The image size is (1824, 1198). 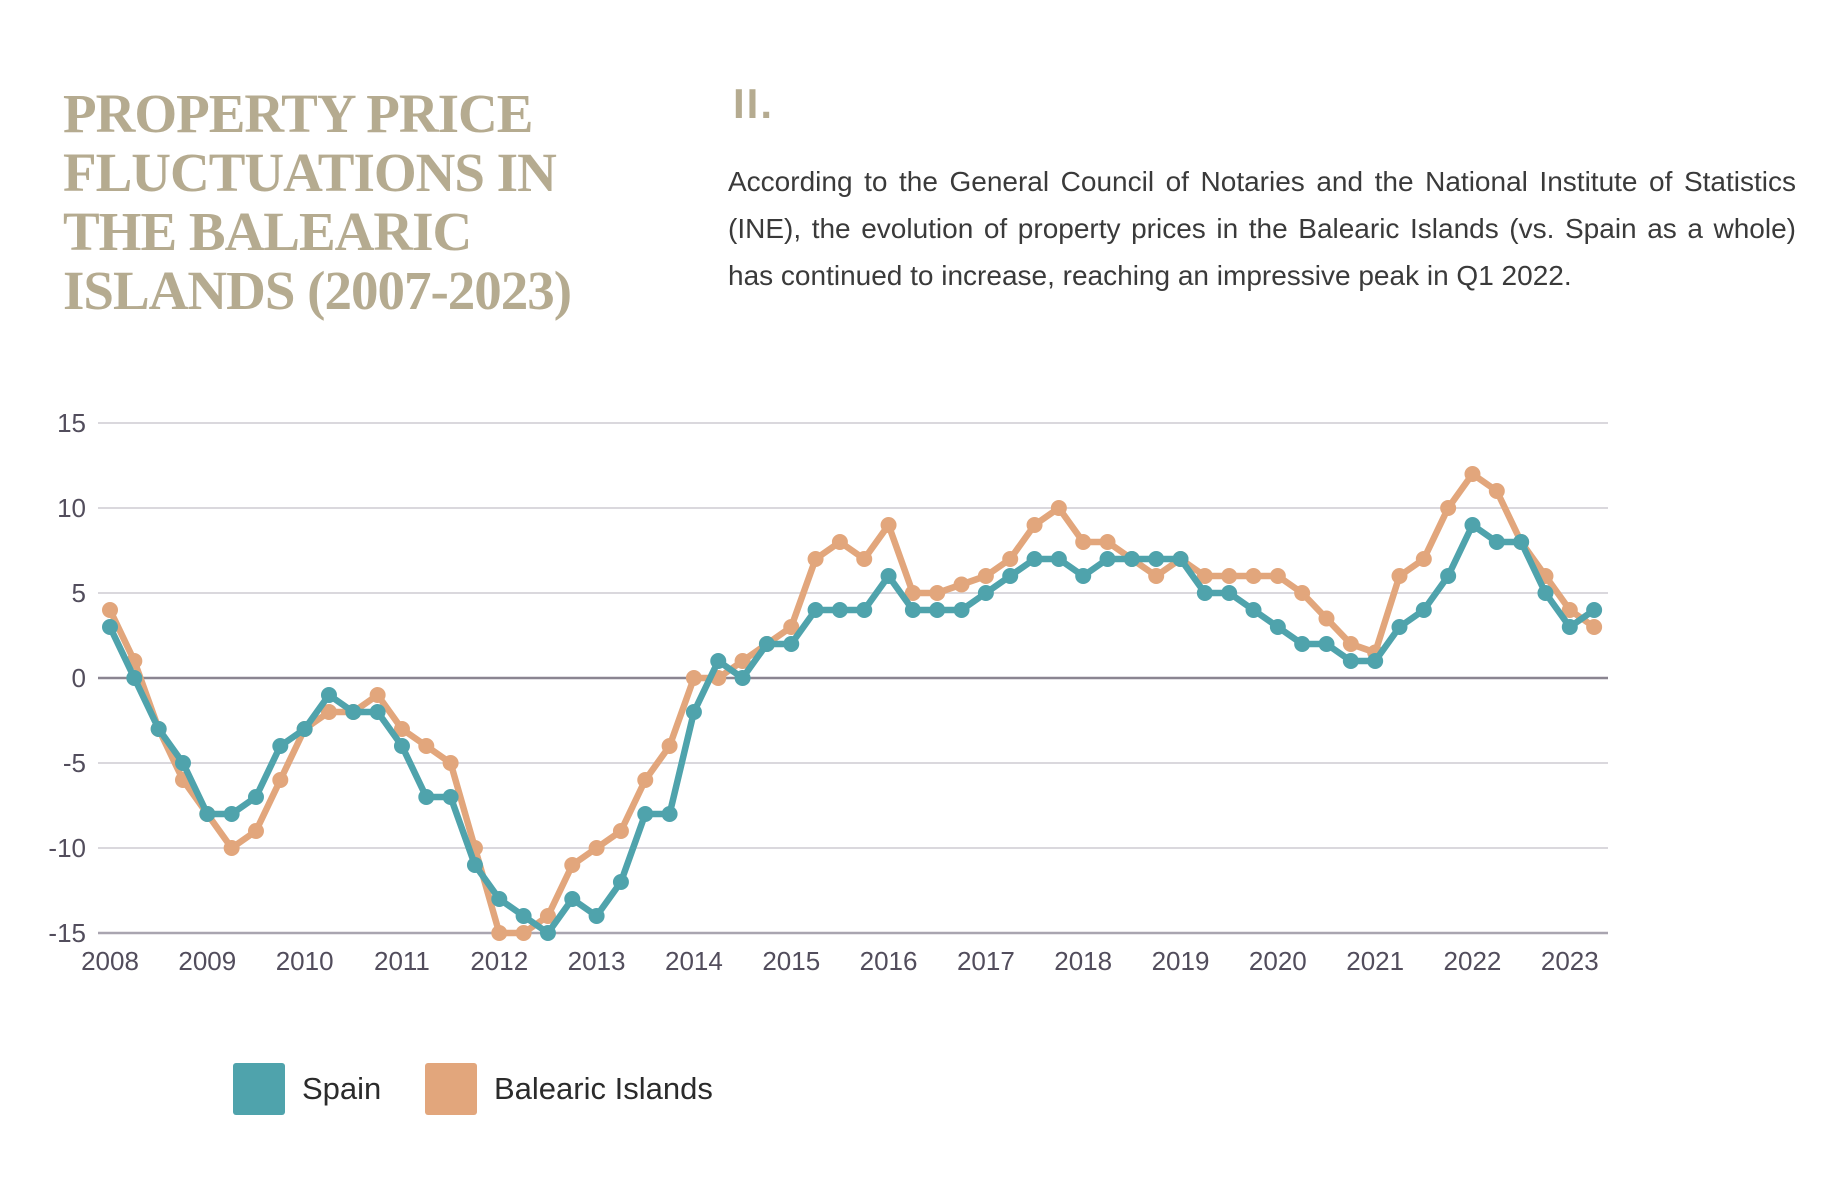 What do you see at coordinates (1473, 961) in the screenshot?
I see `x-axis-tick-label: 2022` at bounding box center [1473, 961].